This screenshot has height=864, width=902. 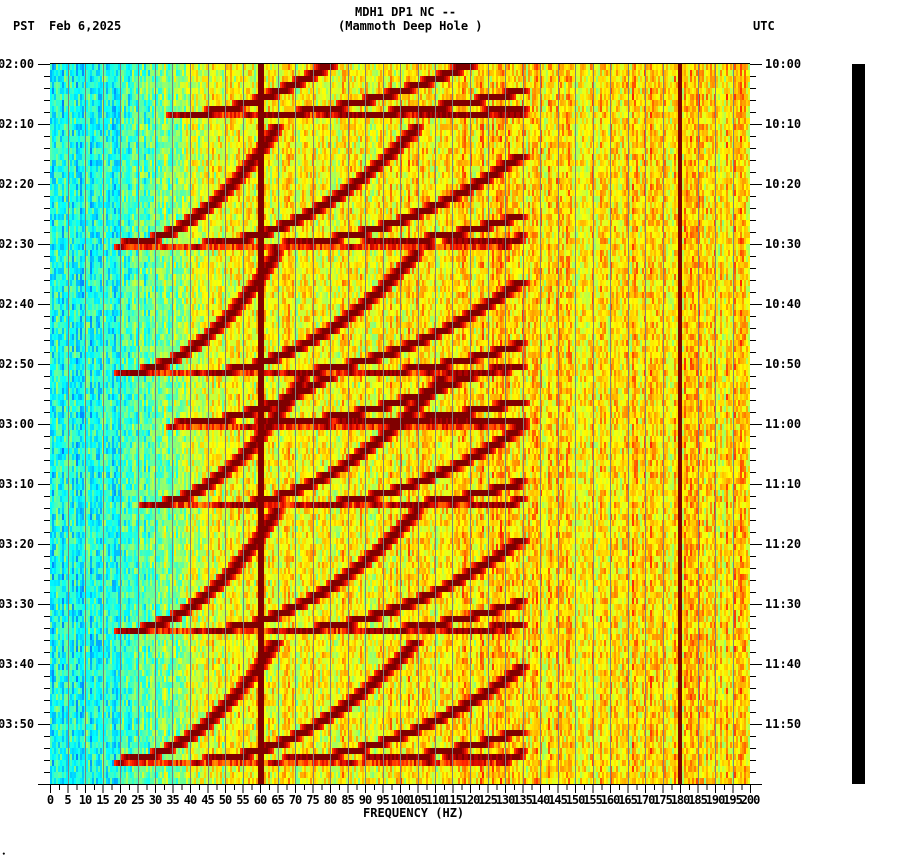 I want to click on x-tick-label: 20, so click(x=120, y=800).